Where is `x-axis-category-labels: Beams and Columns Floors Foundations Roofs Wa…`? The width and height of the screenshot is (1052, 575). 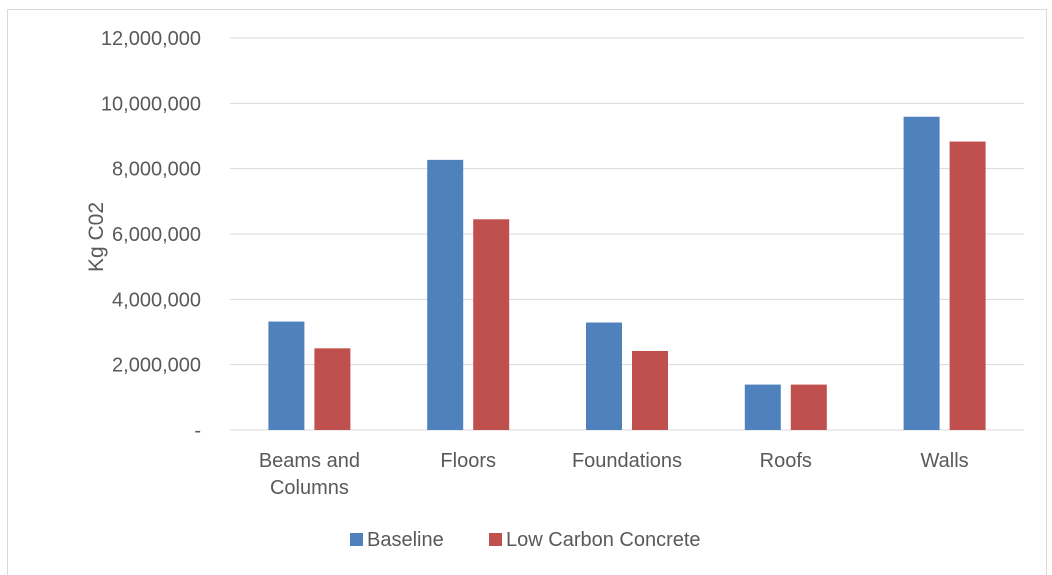
x-axis-category-labels: Beams and Columns Floors Foundations Roofs Wa… is located at coordinates (614, 474).